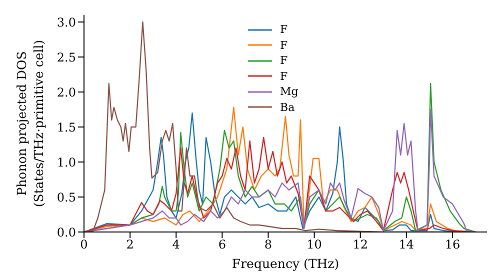  I want to click on y-axis-title: Phonon projected DOS (States/THz·primitive cell), so click(30, 124).